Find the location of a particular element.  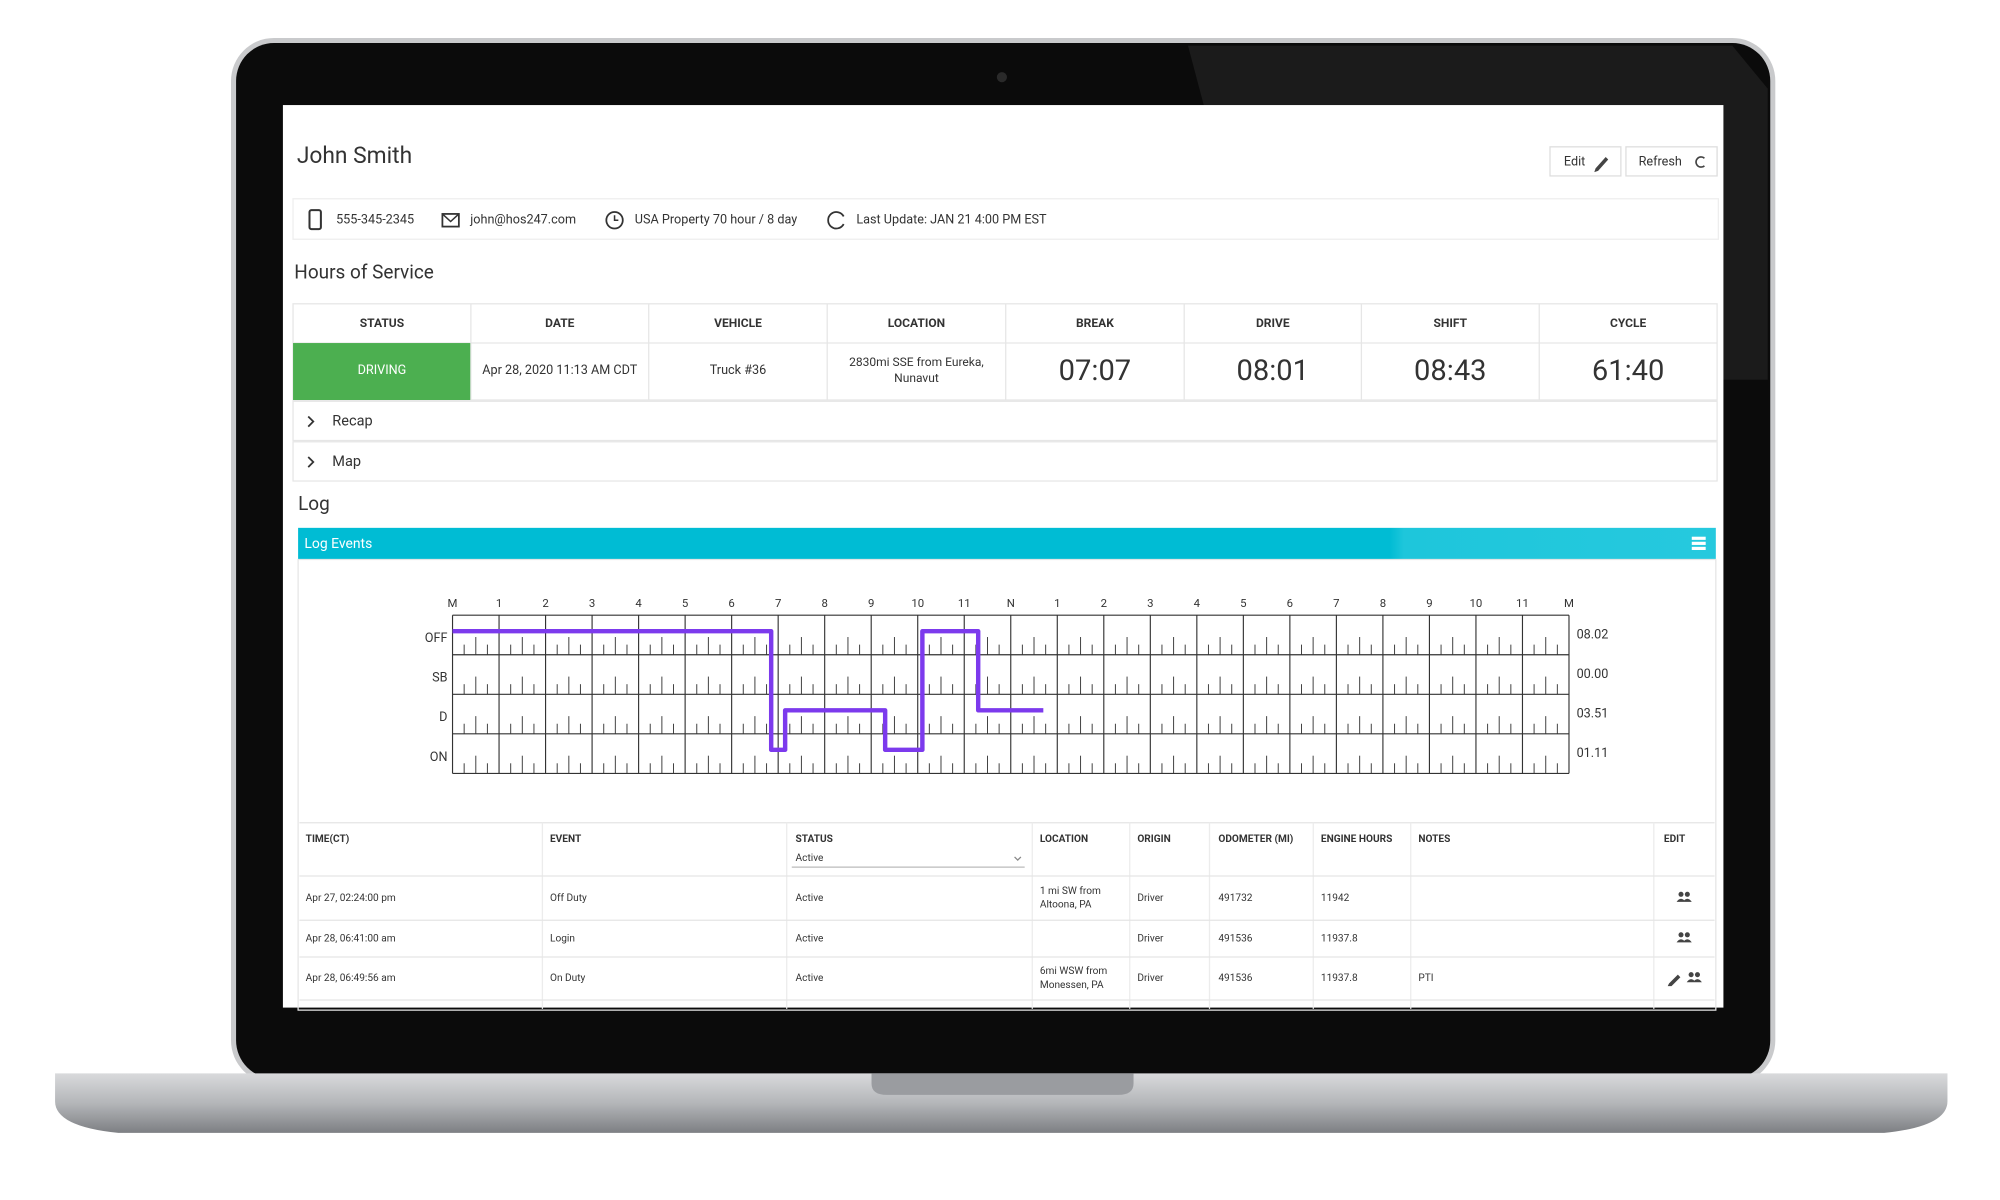

hos-header: STATUS is located at coordinates (382, 323).